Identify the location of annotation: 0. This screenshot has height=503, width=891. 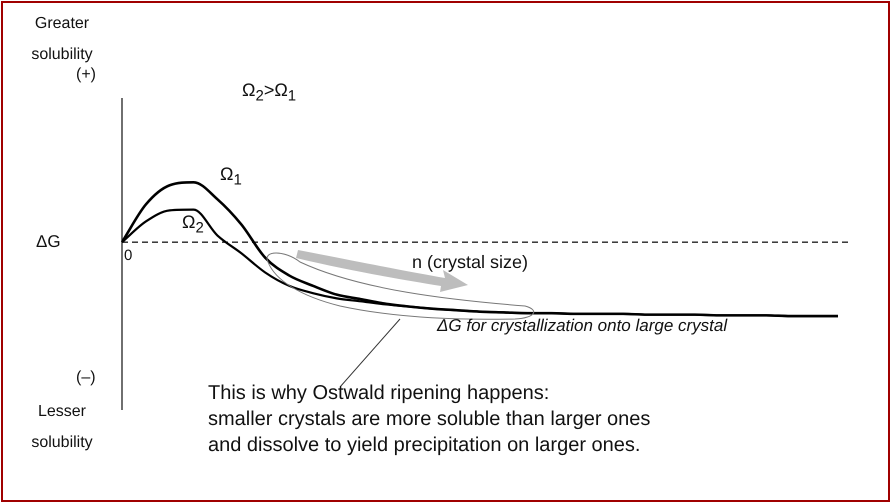
(128, 256).